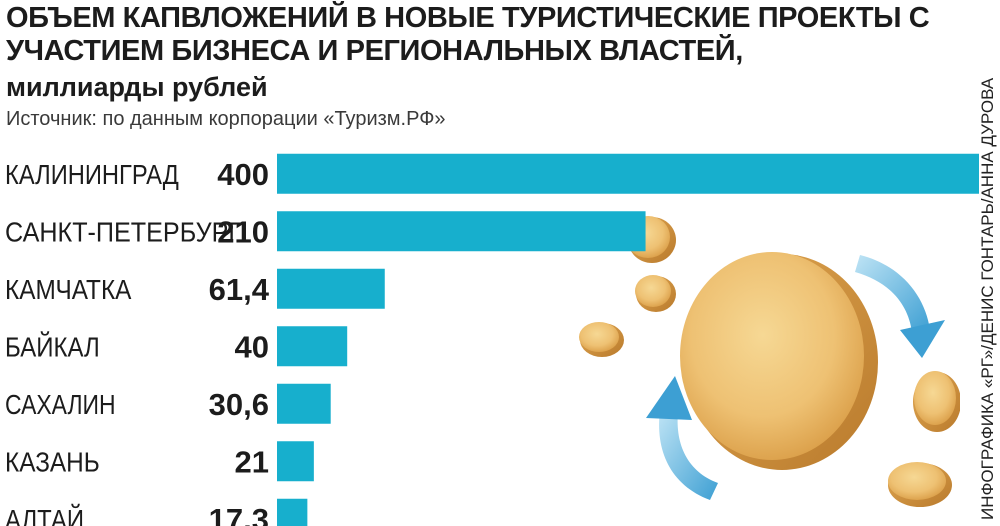 Image resolution: width=1000 pixels, height=526 pixels. I want to click on bar-row: КАЛИНИНГРАД 400, so click(492, 173).